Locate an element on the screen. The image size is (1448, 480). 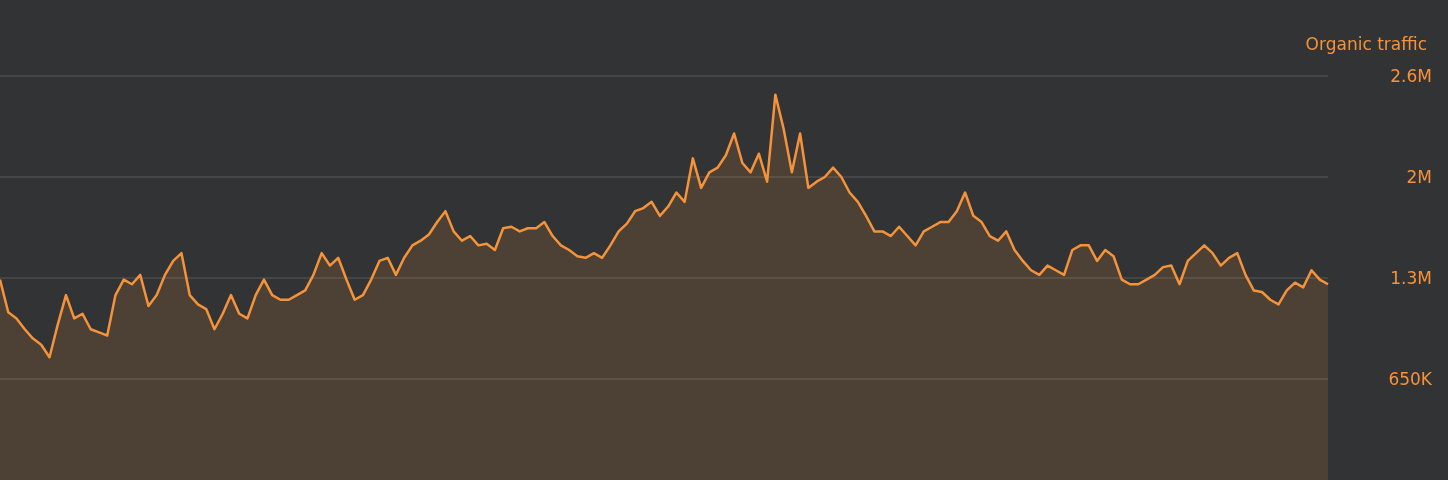
y-tick-label: 650K is located at coordinates (1410, 379).